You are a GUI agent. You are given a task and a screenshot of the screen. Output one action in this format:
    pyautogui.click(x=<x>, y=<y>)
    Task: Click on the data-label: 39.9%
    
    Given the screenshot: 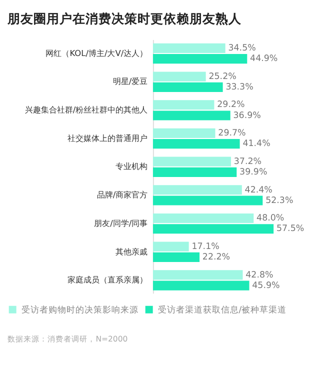 What is the action you would take?
    pyautogui.click(x=254, y=173)
    